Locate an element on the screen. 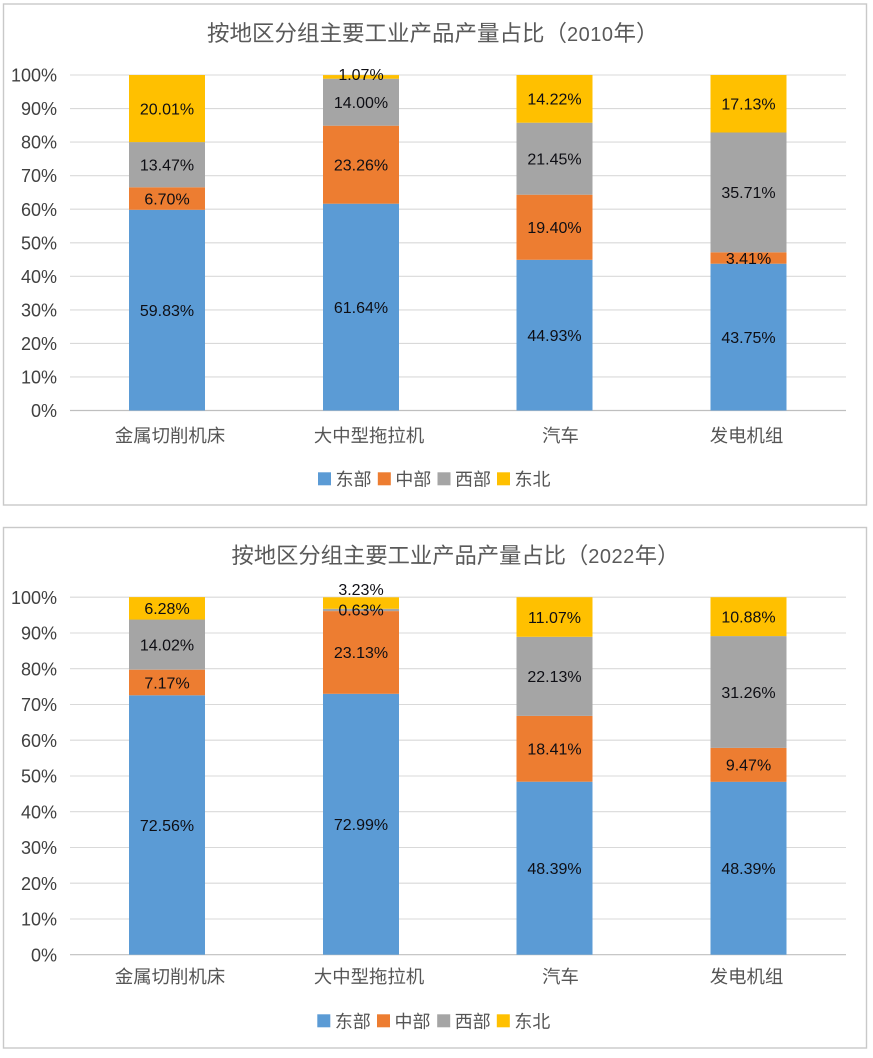 Image resolution: width=873 pixels, height=1058 pixels. svg-text: 17.13% is located at coordinates (748, 105).